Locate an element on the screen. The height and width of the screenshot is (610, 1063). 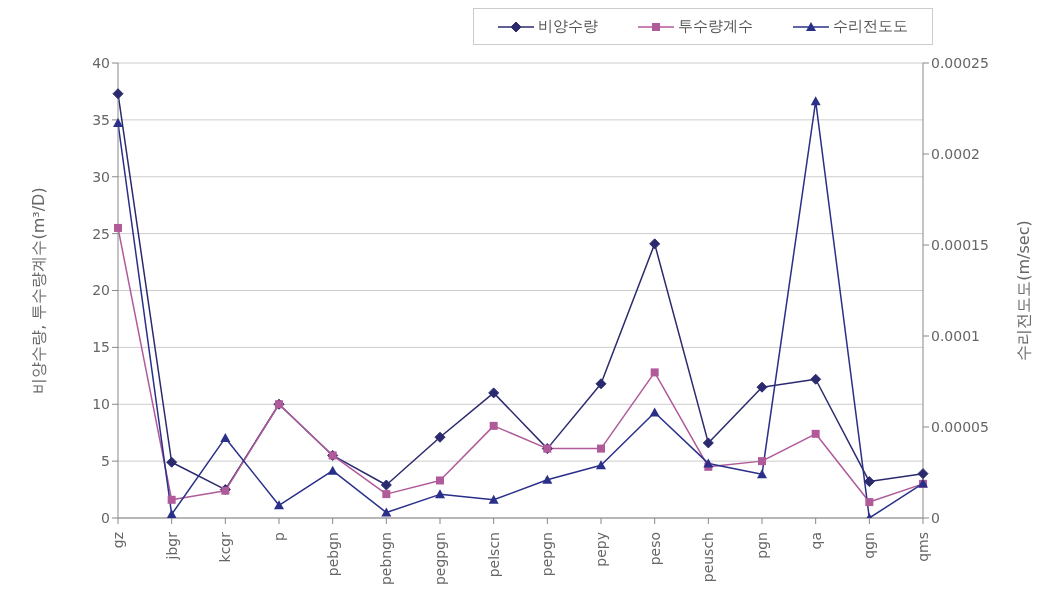
y-tick-label: 35 is located at coordinates (101, 119).